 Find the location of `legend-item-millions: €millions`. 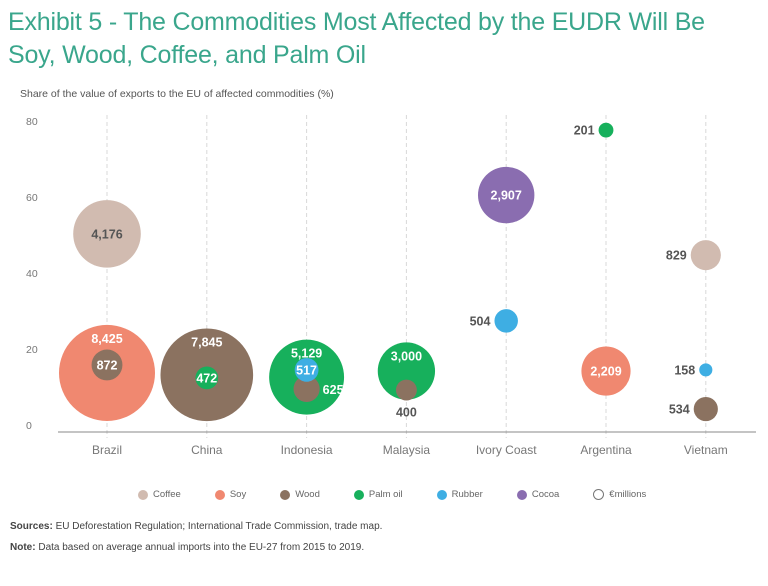

legend-item-millions: €millions is located at coordinates (619, 494).